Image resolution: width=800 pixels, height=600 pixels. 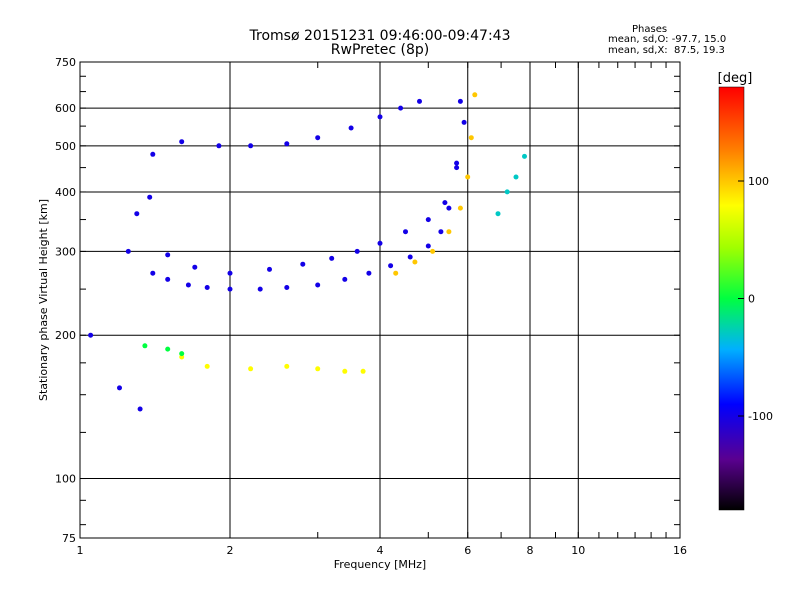 What do you see at coordinates (65, 192) in the screenshot?
I see `y-tick-label: 400` at bounding box center [65, 192].